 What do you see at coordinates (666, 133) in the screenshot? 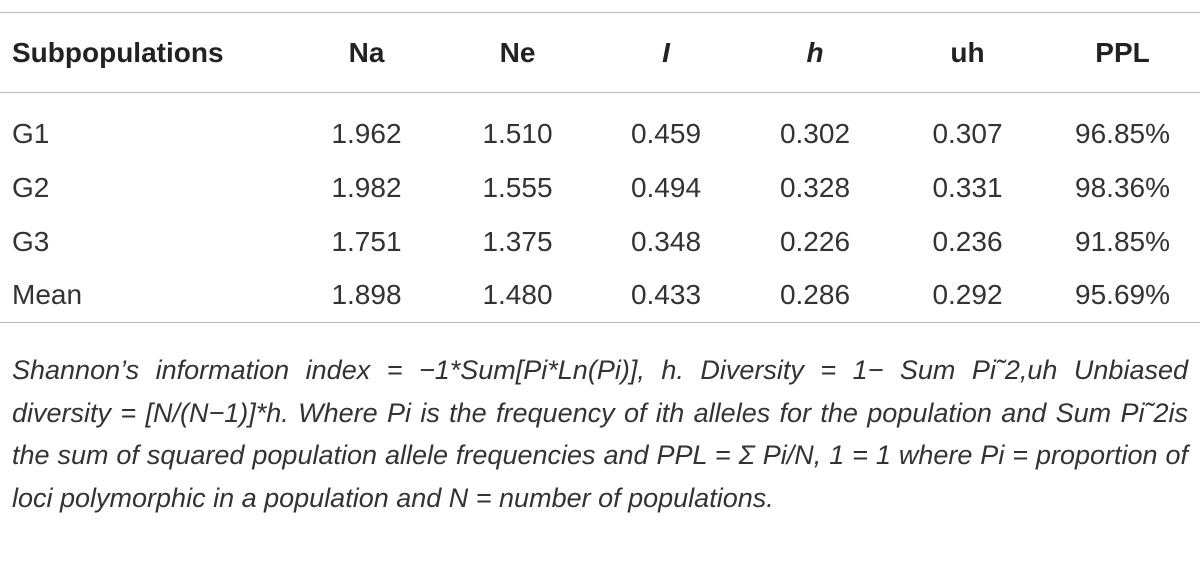
I see `table-cell: 0.459` at bounding box center [666, 133].